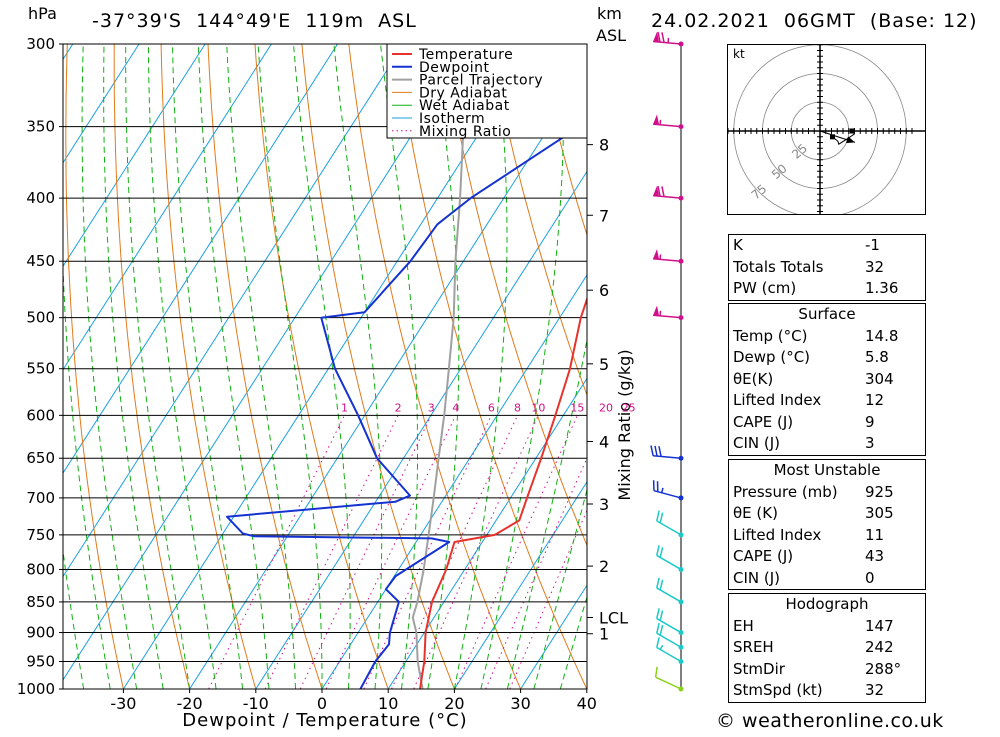  Describe the element at coordinates (455, 407) in the screenshot. I see `mixing-ratio-label: 4` at that location.